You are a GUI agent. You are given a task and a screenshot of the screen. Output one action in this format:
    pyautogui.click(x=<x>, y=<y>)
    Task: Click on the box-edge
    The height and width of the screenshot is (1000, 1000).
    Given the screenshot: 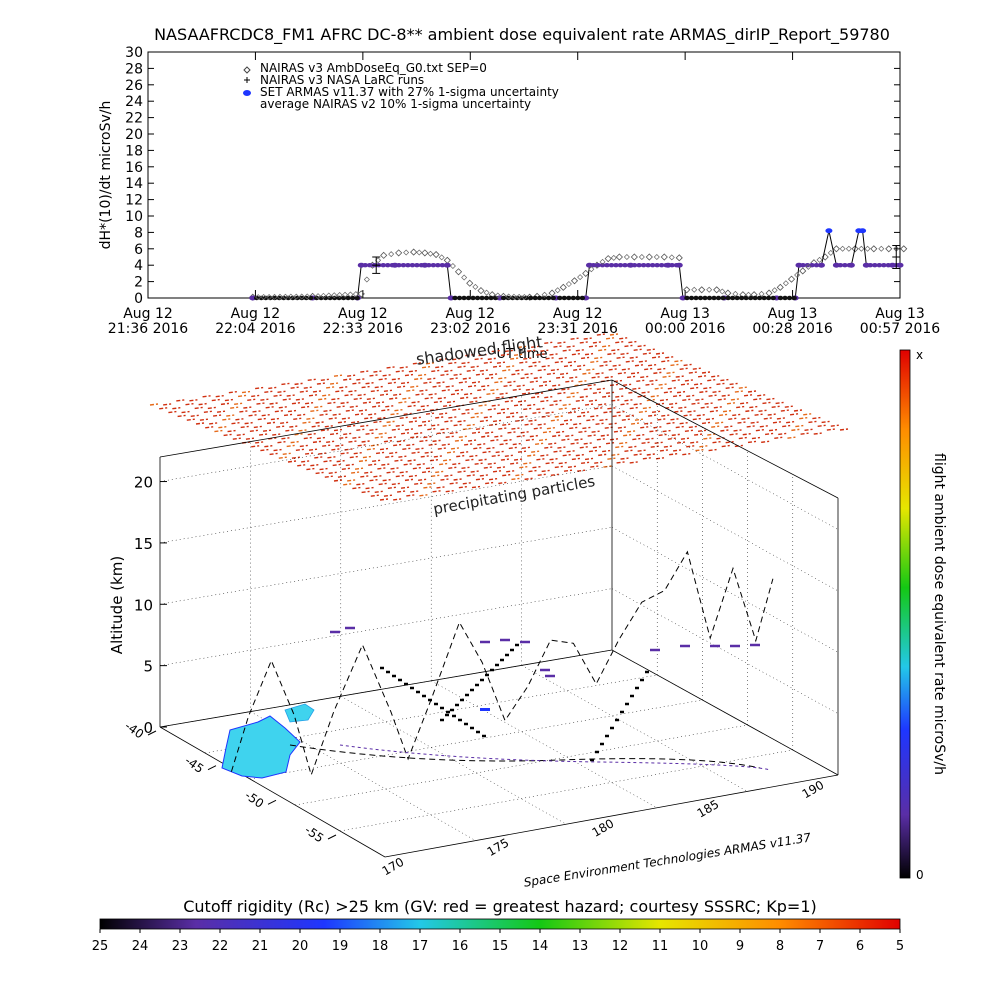 What is the action you would take?
    pyautogui.click(x=725, y=712)
    